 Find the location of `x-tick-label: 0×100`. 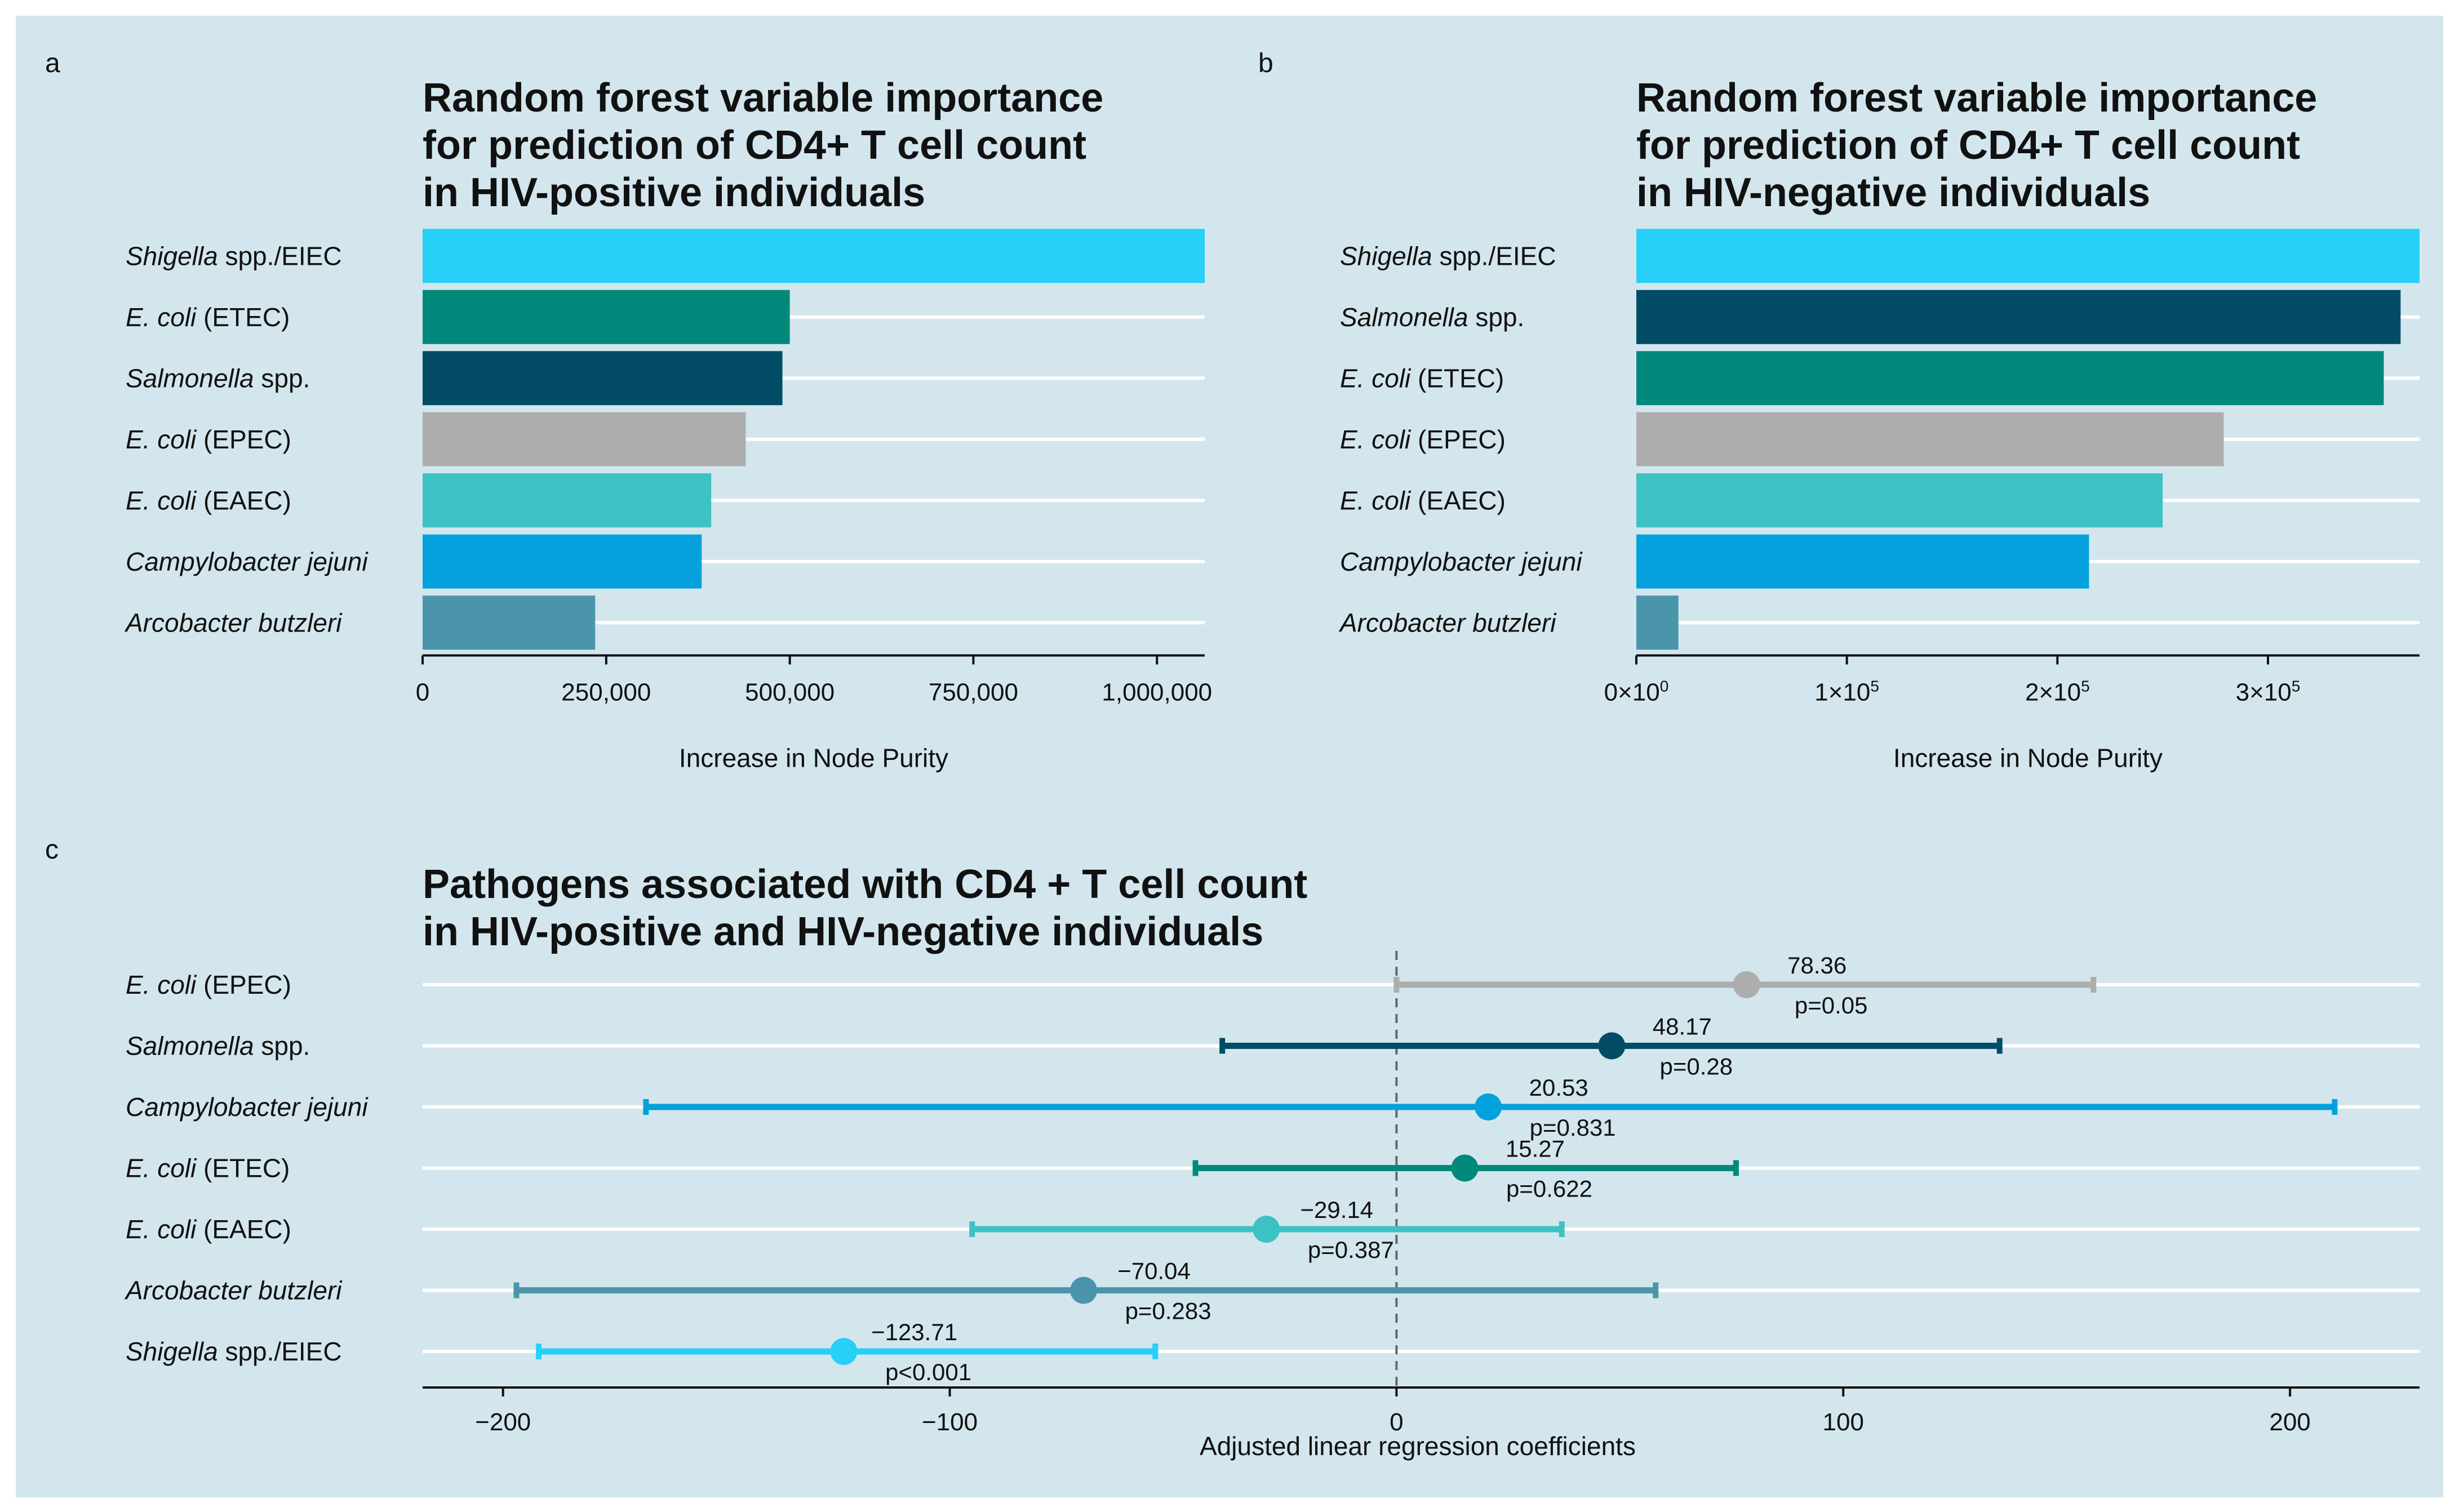

x-tick-label: 0×100 is located at coordinates (1636, 692).